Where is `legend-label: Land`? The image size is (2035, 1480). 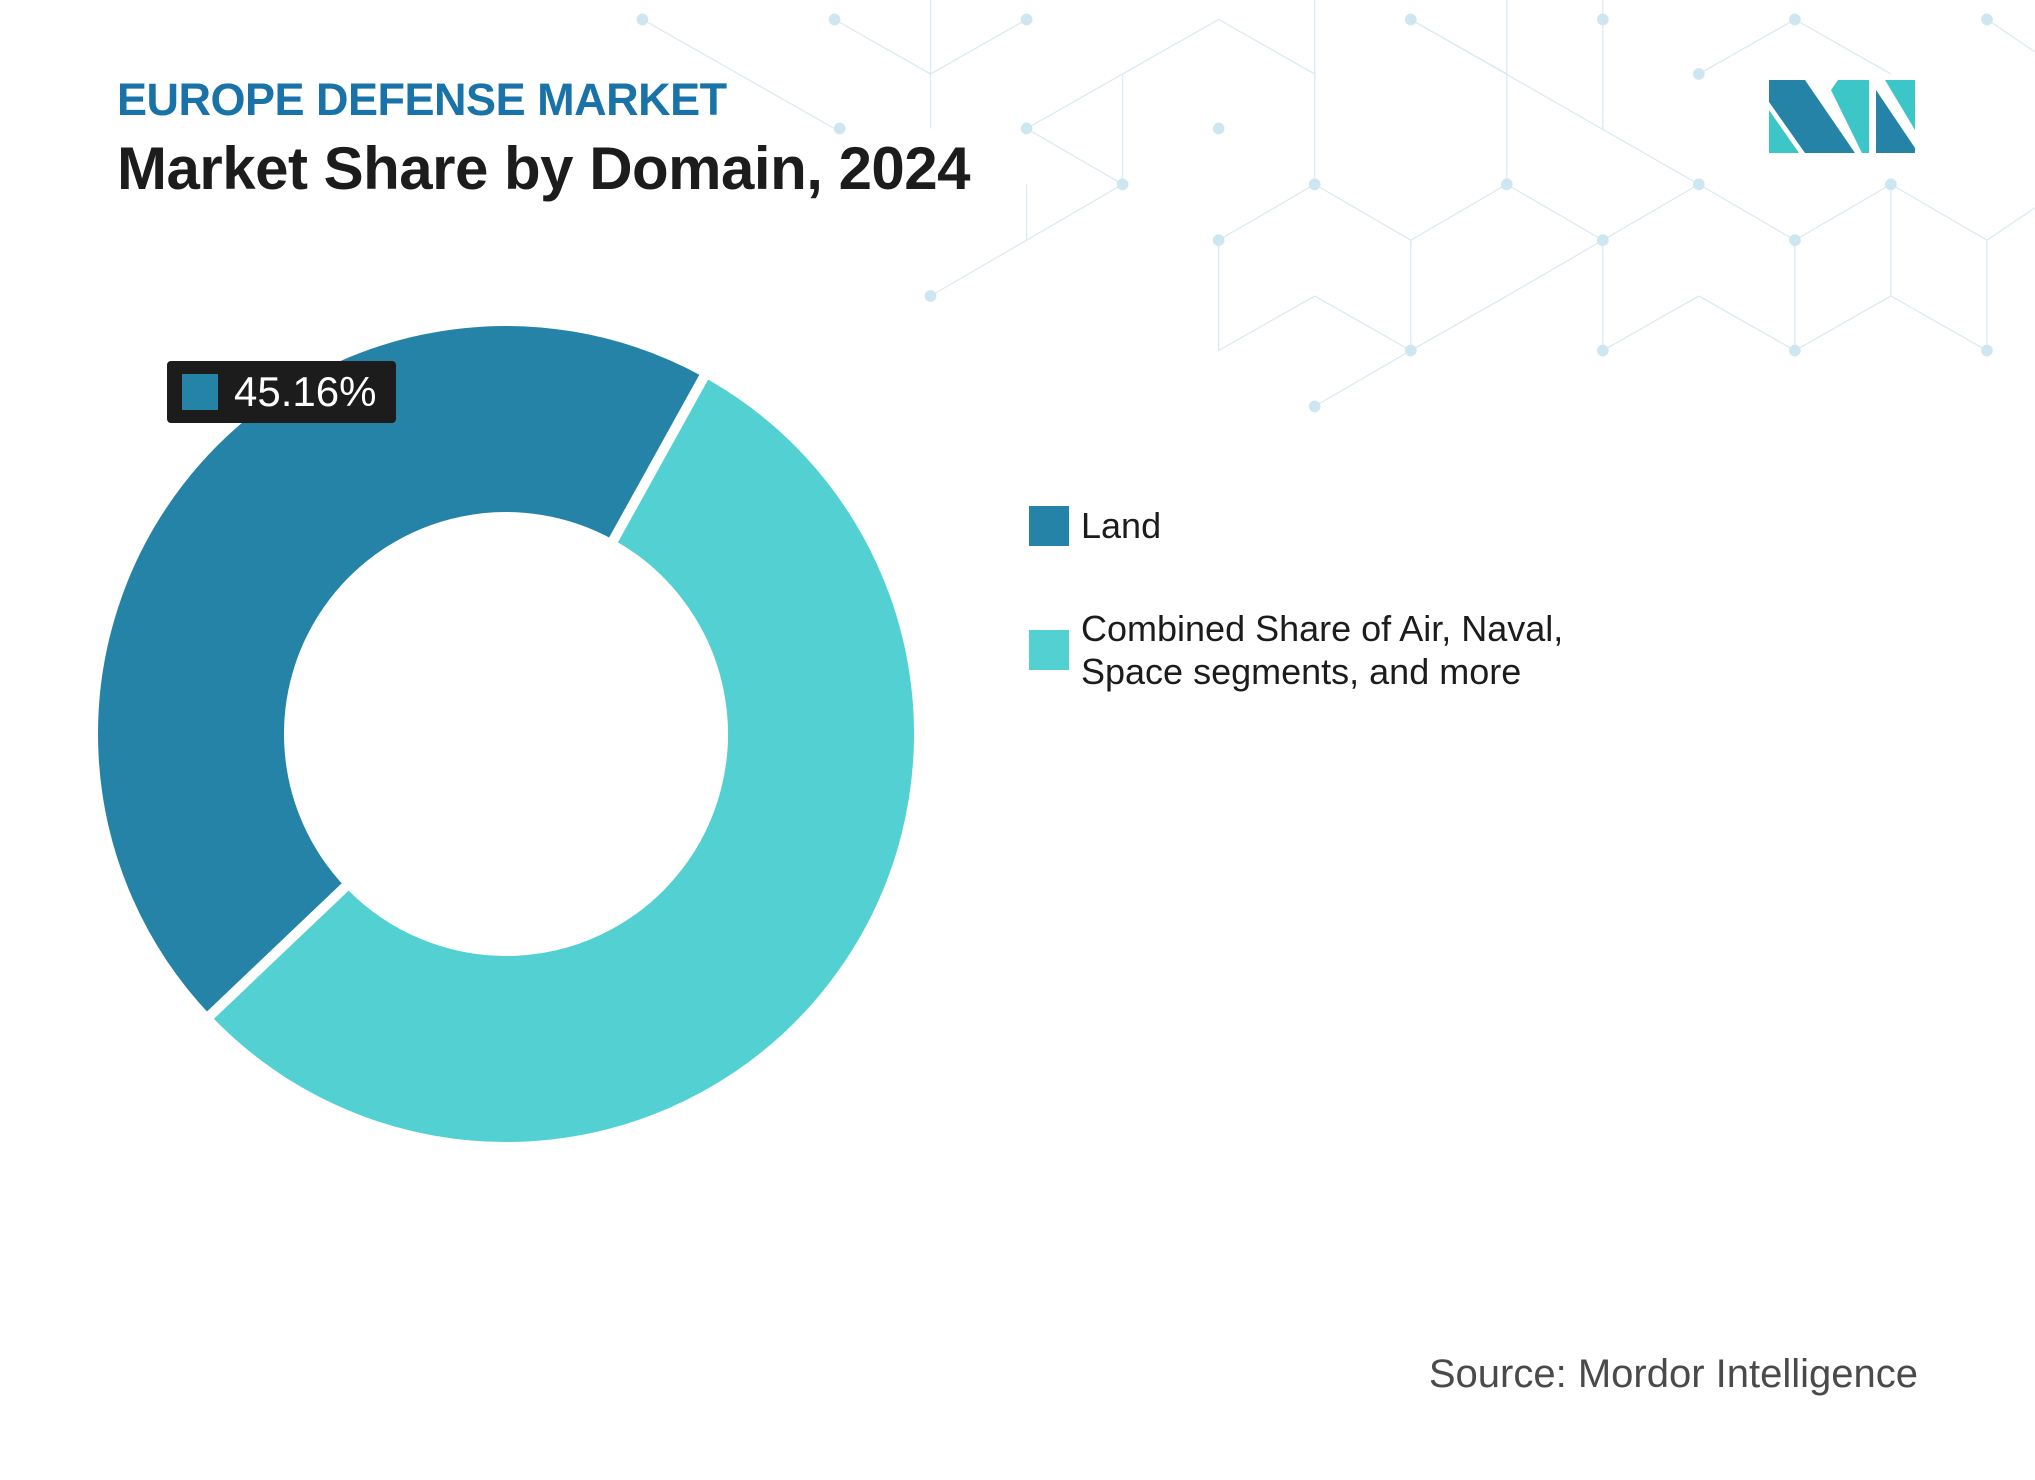 legend-label: Land is located at coordinates (1121, 525).